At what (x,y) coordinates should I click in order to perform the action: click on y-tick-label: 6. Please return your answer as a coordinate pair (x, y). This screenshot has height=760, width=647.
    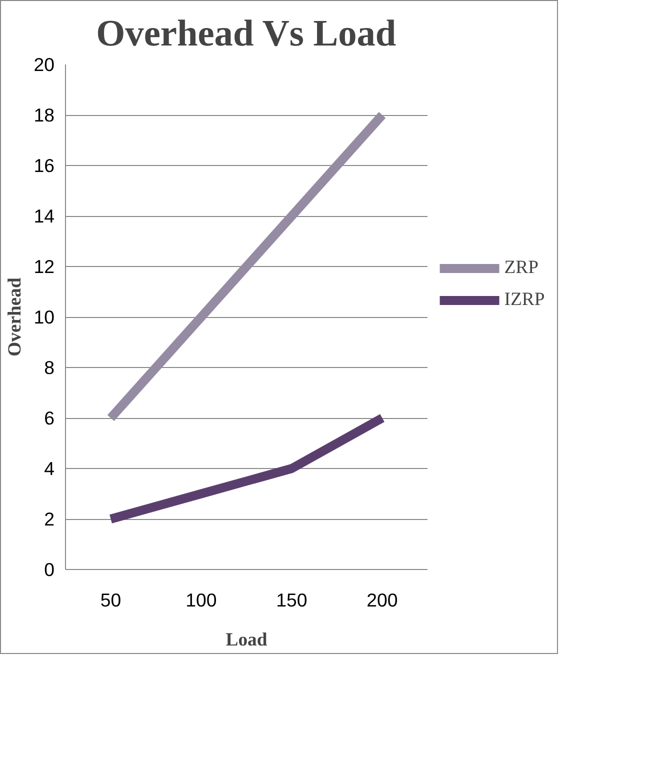
    Looking at the image, I should click on (49, 418).